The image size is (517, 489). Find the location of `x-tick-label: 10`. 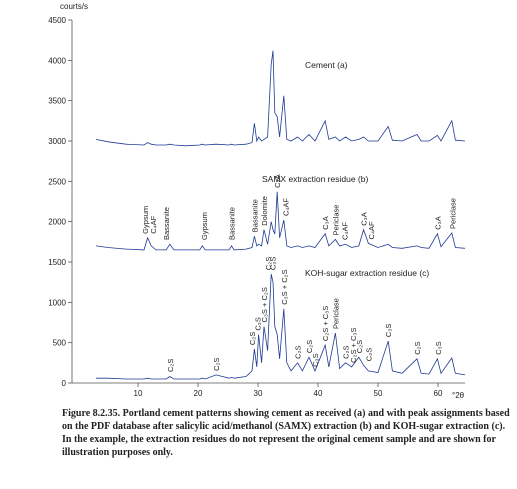

x-tick-label: 10 is located at coordinates (138, 393).